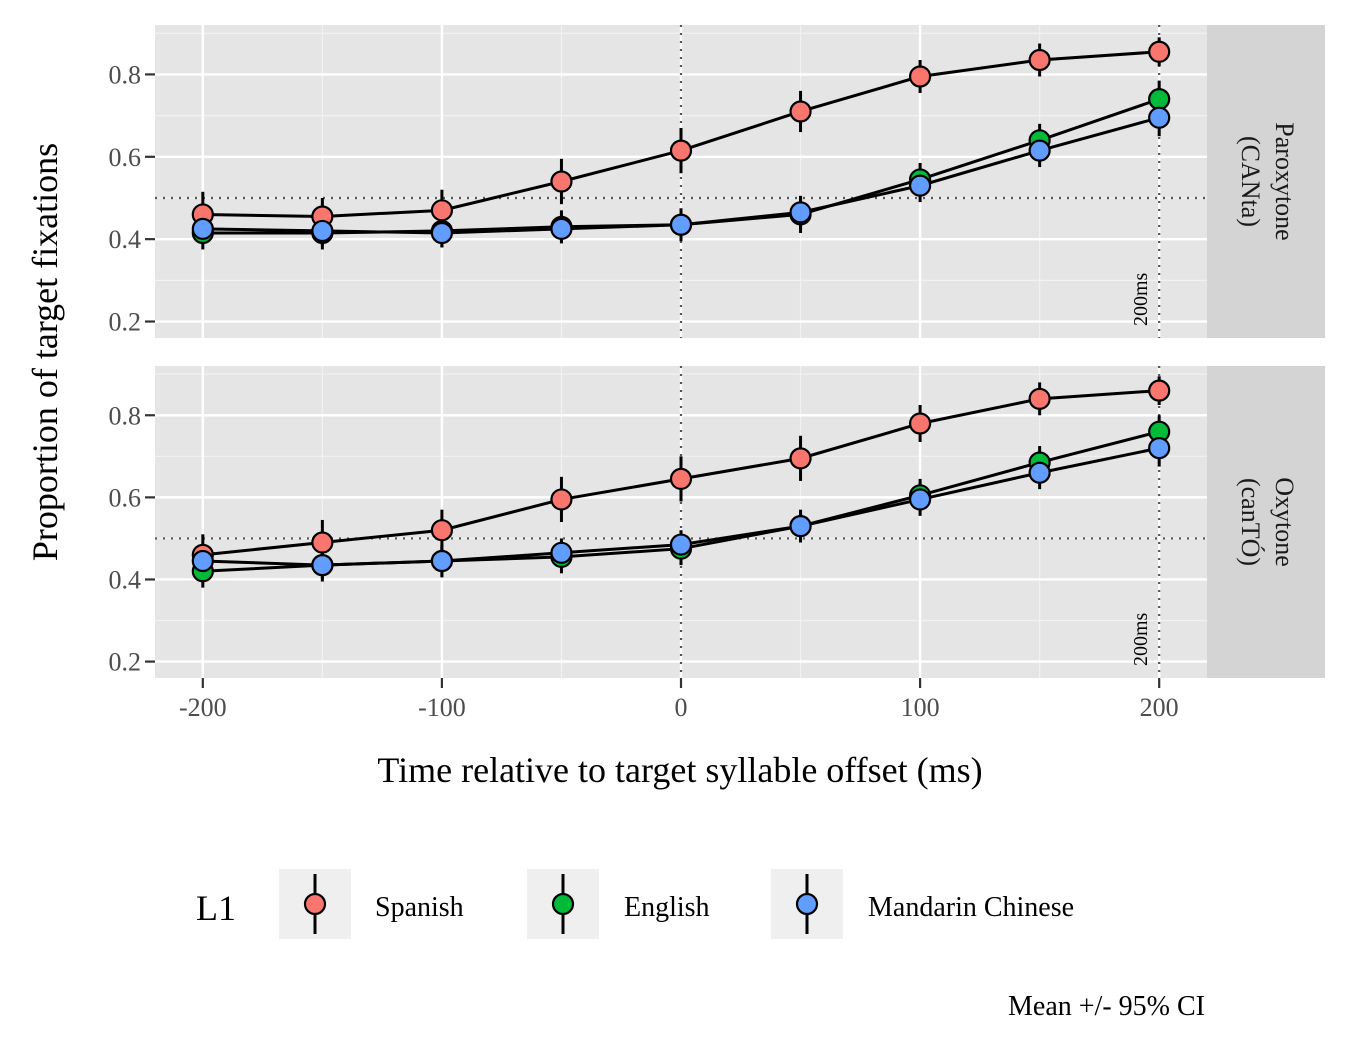  Describe the element at coordinates (216, 908) in the screenshot. I see `legend-title: L1` at that location.